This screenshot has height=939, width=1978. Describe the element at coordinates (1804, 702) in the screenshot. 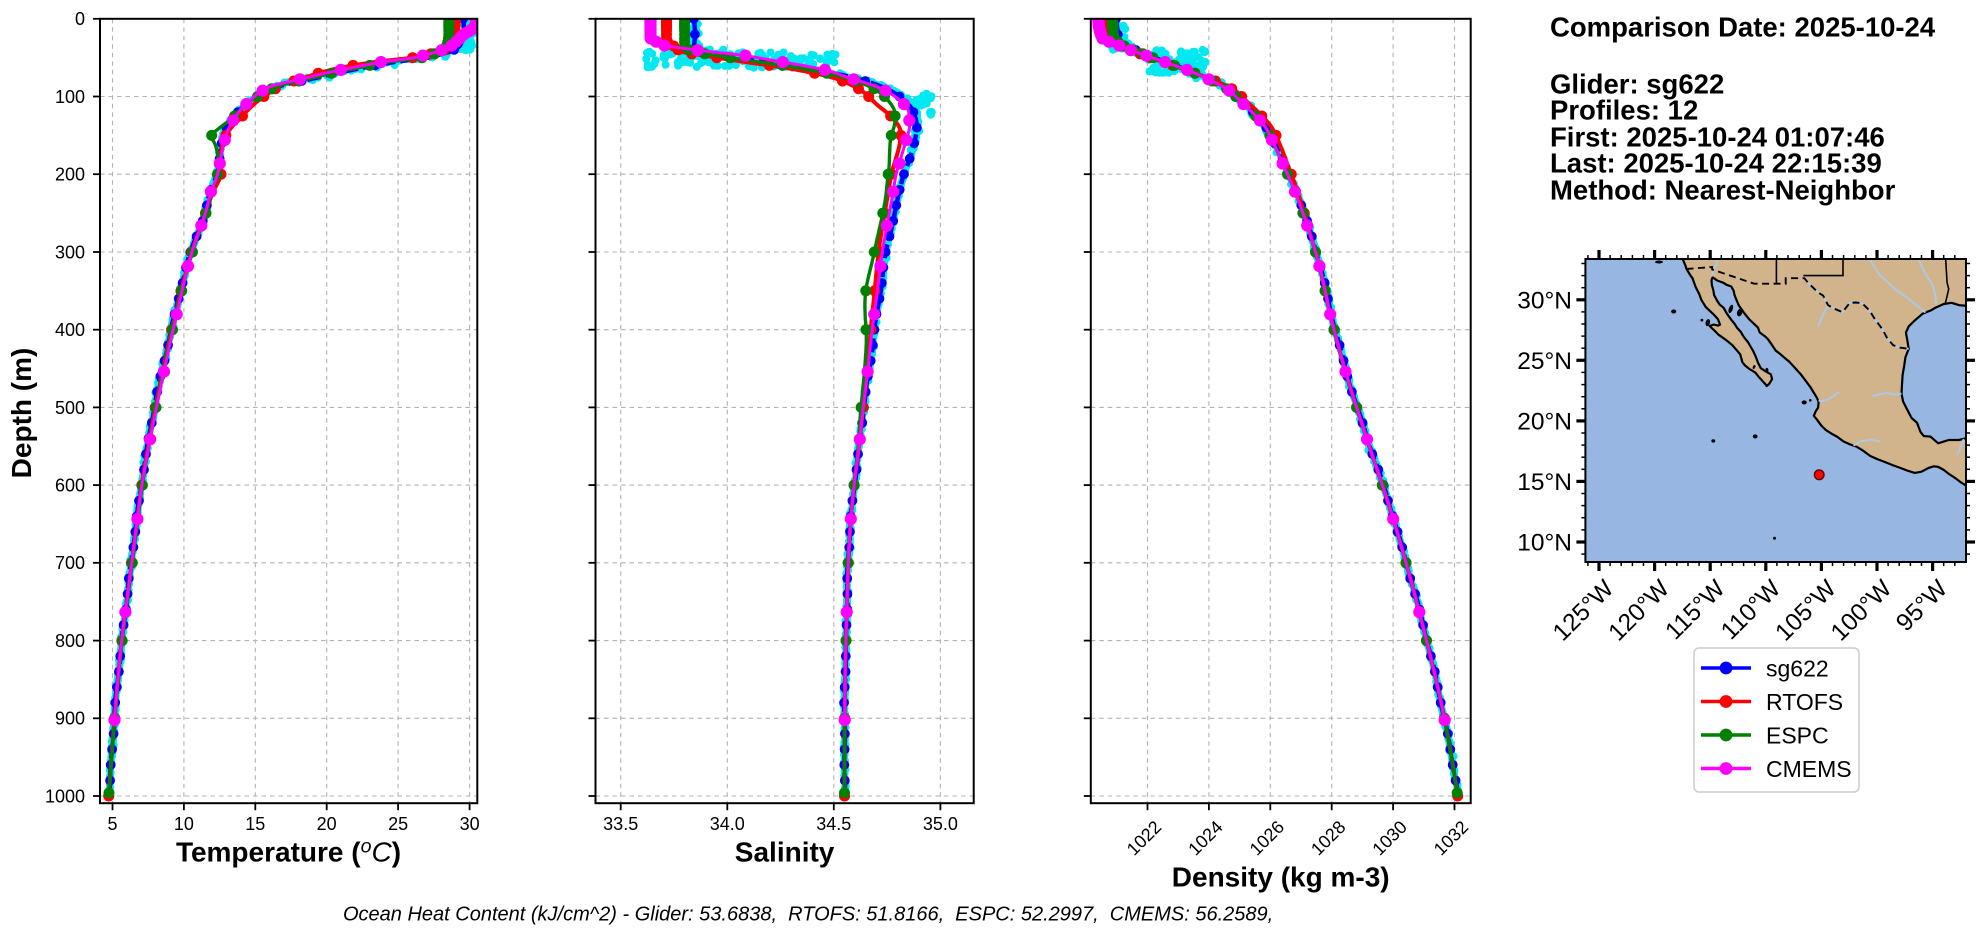

I see `svg-text: RTOFS` at that location.